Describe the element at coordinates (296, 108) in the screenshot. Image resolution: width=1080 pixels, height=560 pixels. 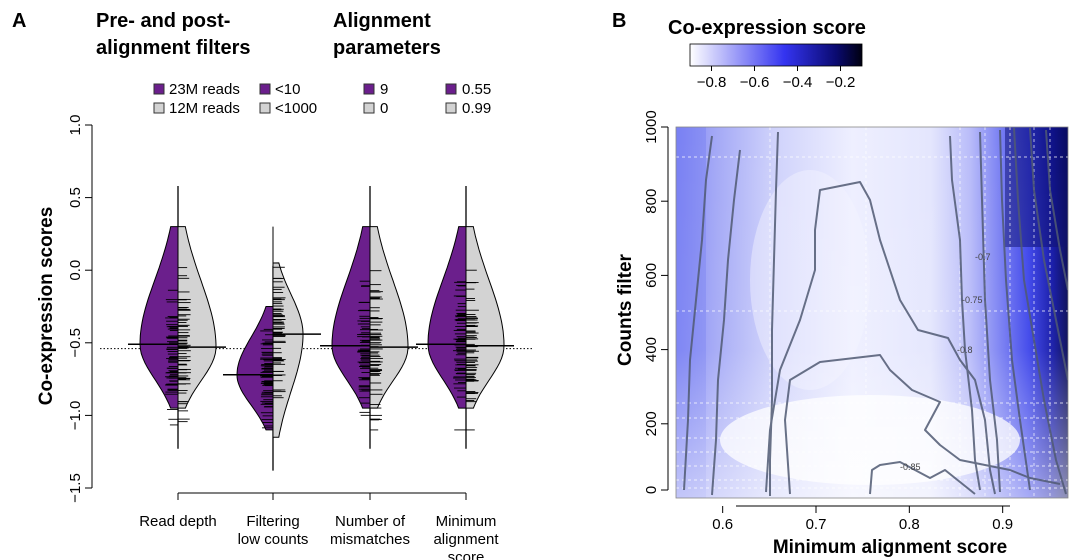
I see `legend-label: <1000` at that location.